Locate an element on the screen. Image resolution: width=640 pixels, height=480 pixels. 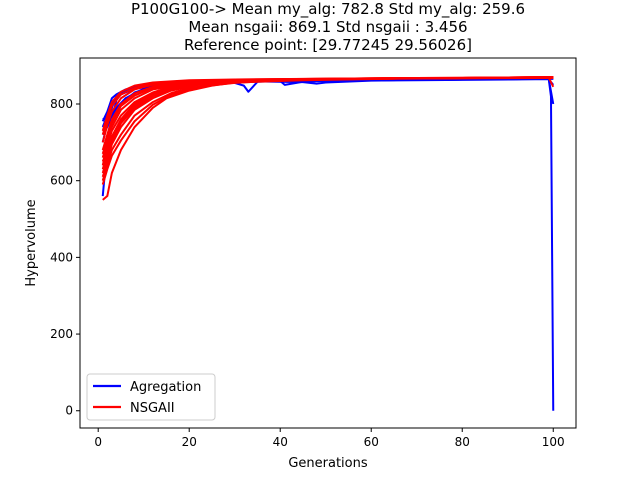
x-tick-label: 0 is located at coordinates (98, 442).